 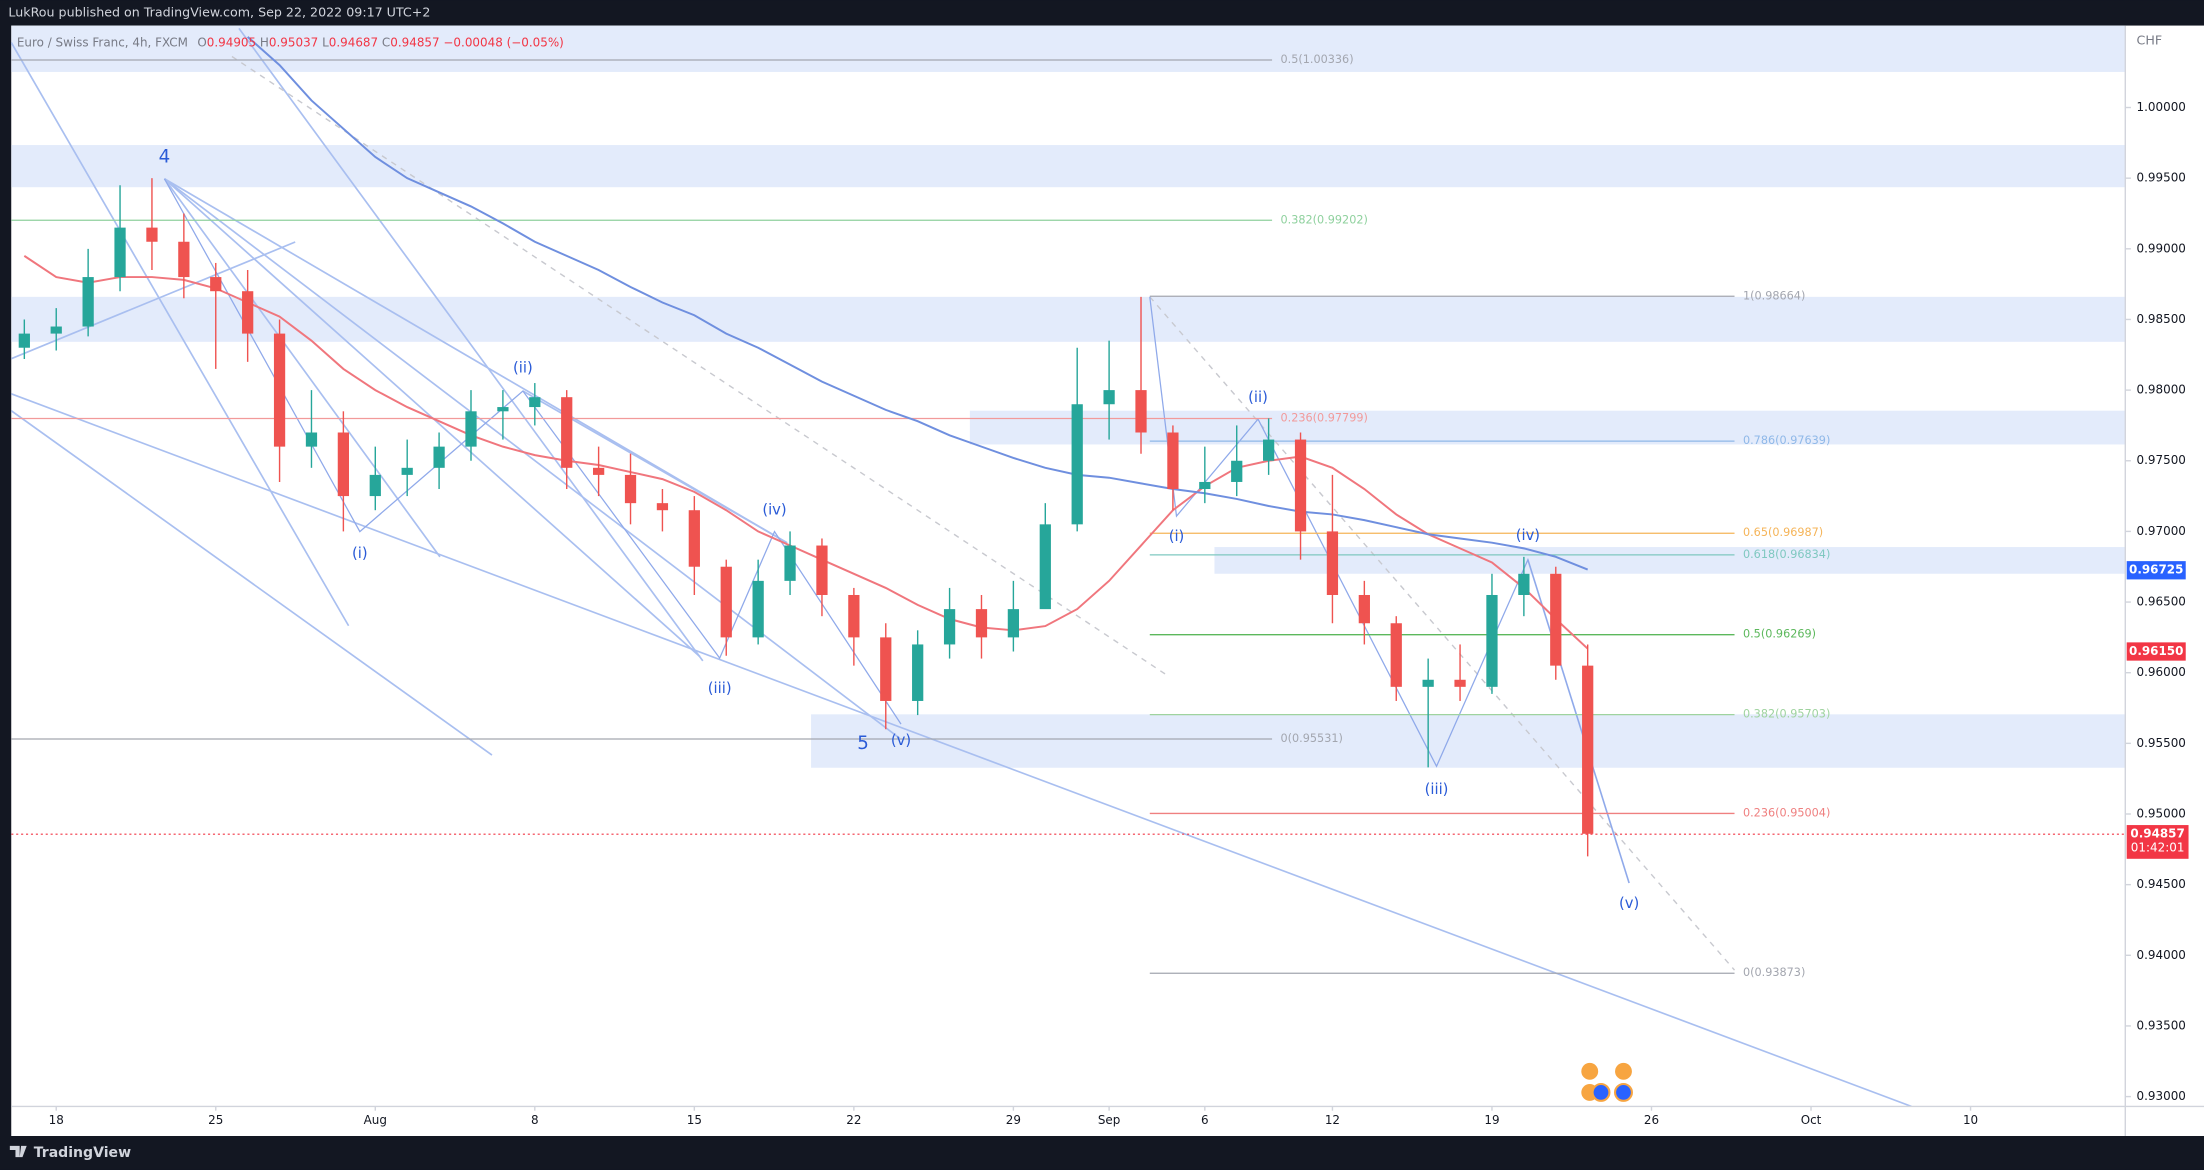 I want to click on x-tick-label: Oct, so click(x=1811, y=1120).